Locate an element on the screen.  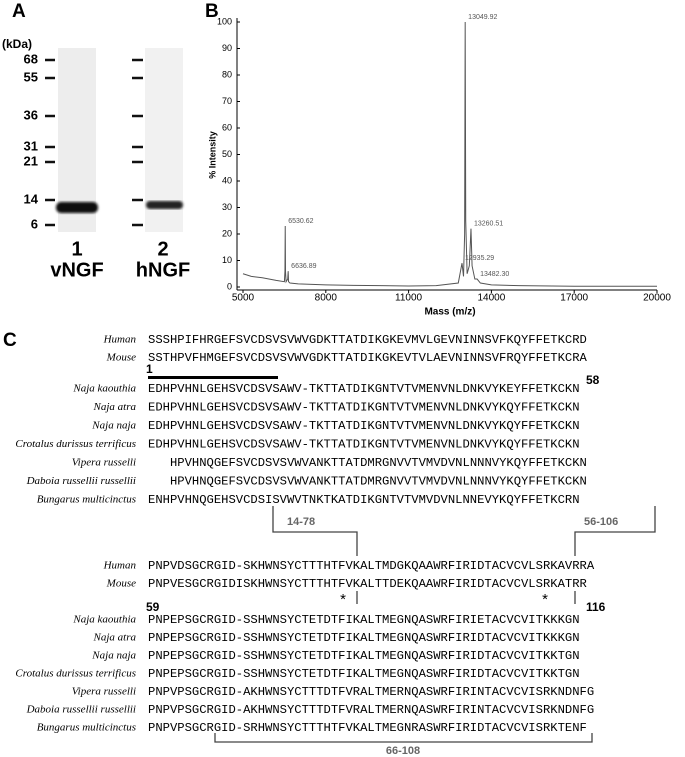
disulfide-label: 66-108 is located at coordinates (403, 751).